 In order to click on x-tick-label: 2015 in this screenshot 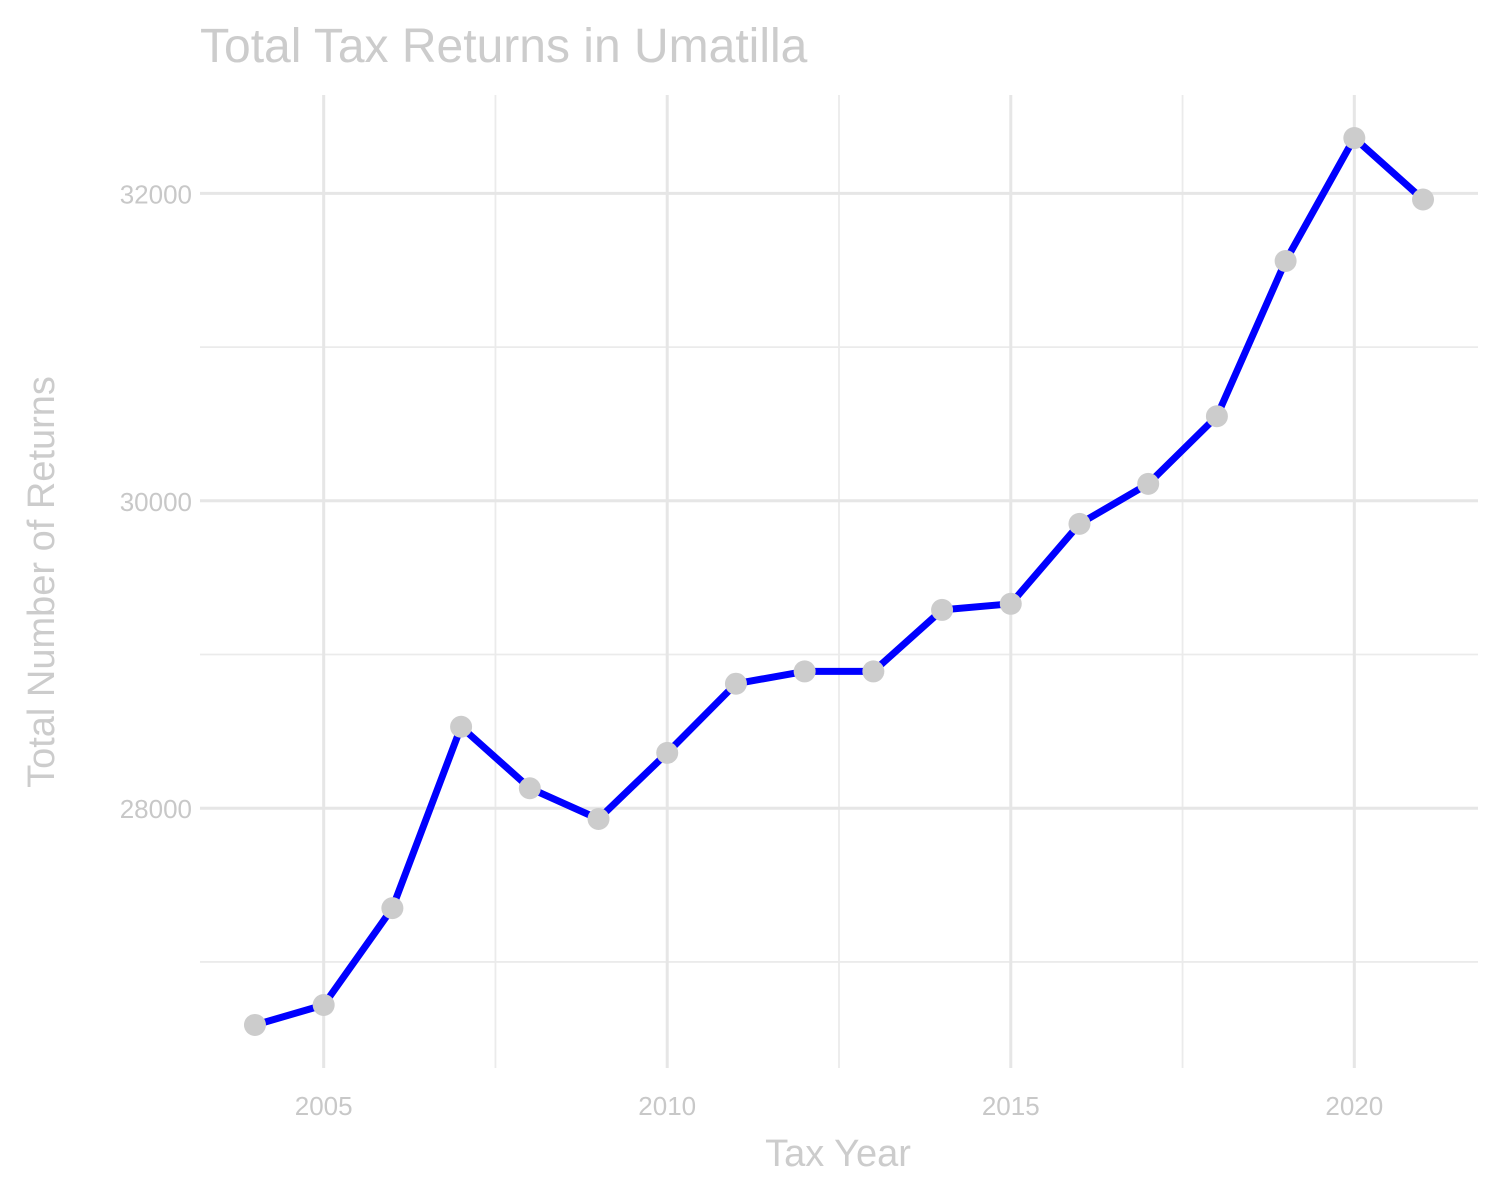, I will do `click(1011, 1106)`.